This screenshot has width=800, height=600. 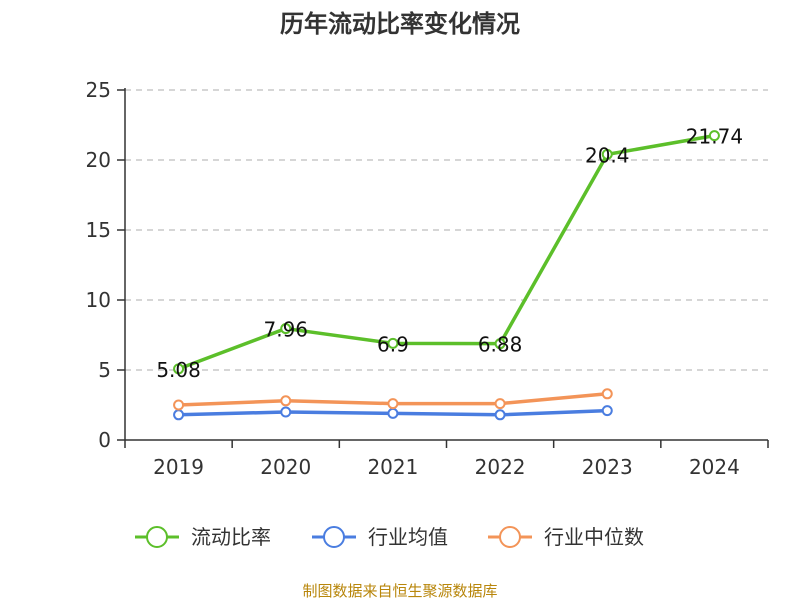 What do you see at coordinates (594, 537) in the screenshot?
I see `legend-label: 行业中位数` at bounding box center [594, 537].